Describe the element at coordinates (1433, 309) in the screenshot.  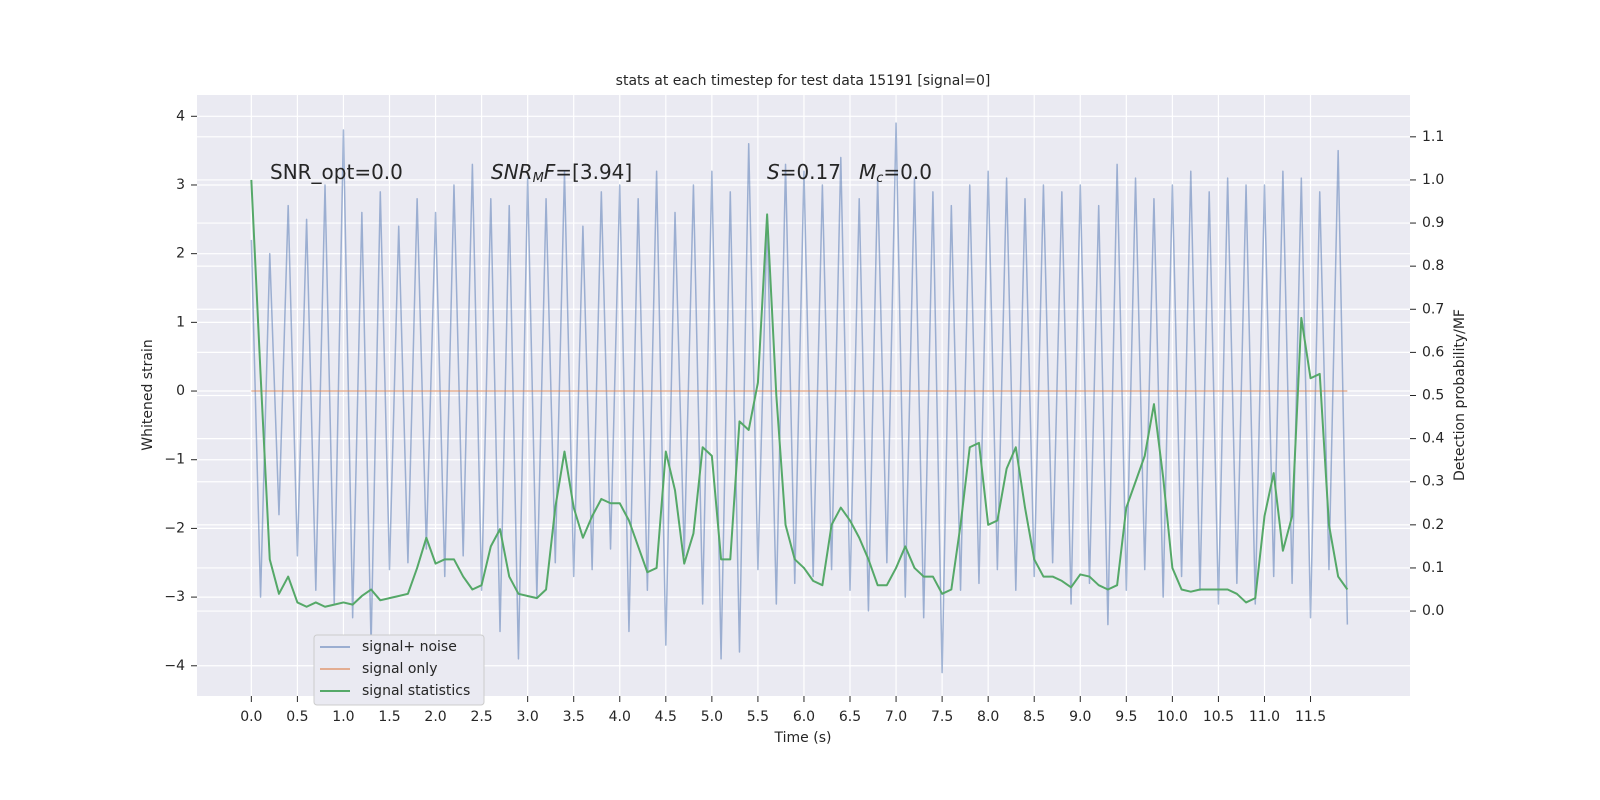
I see `y2-tick-label: 0.7` at that location.